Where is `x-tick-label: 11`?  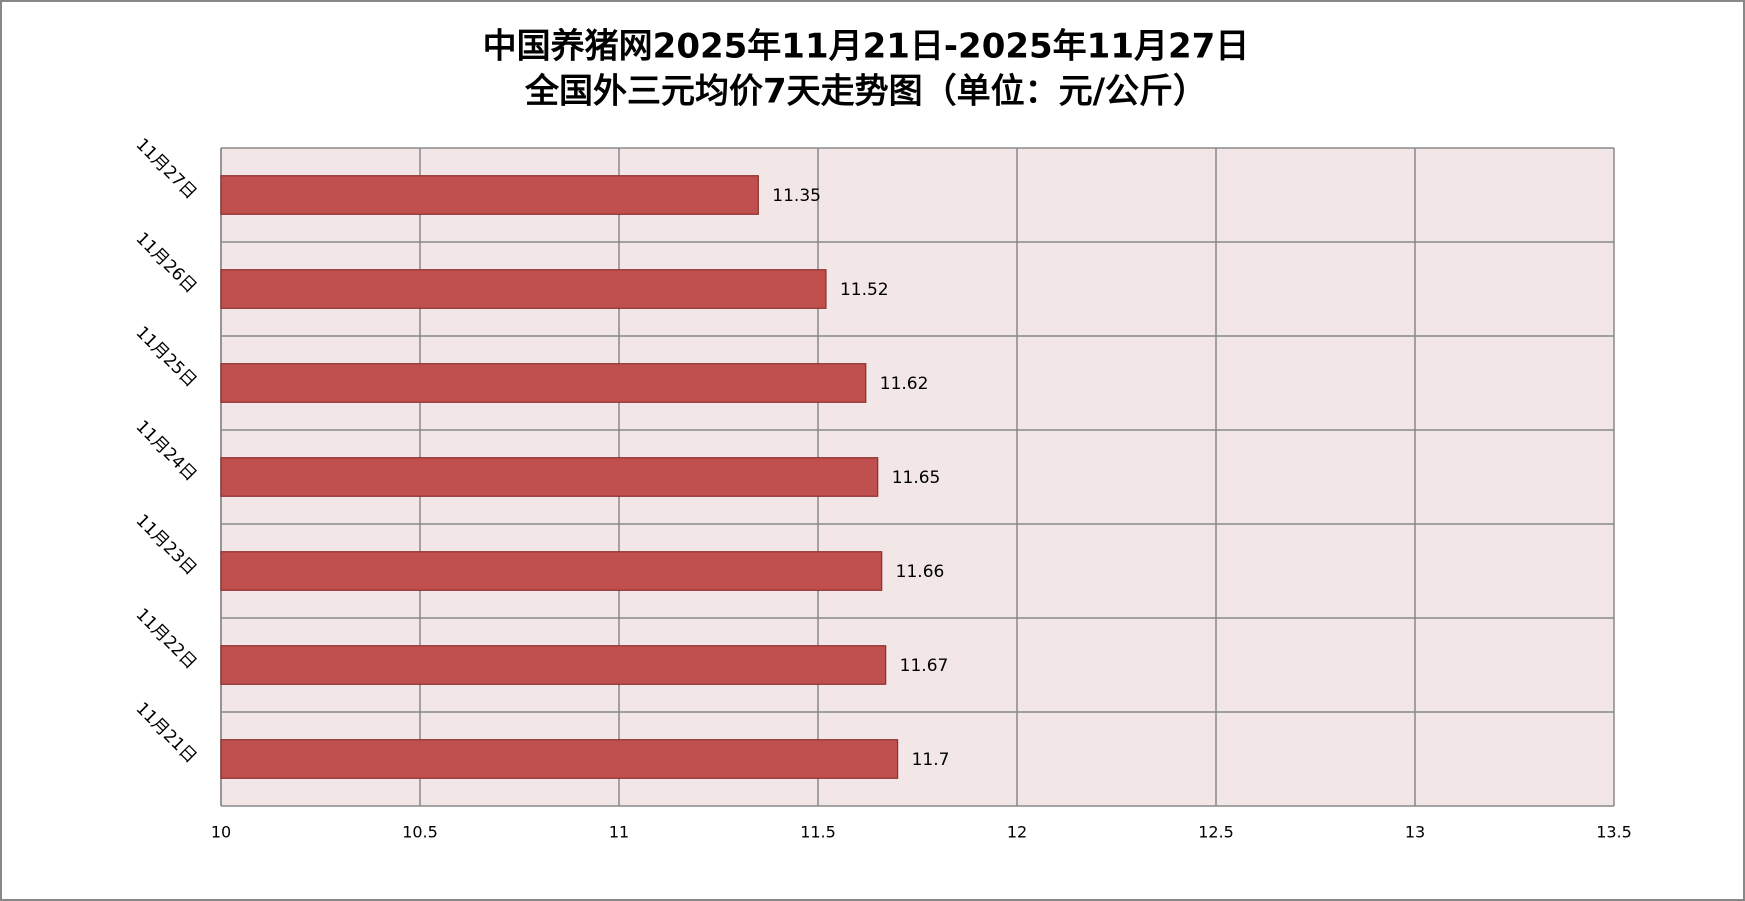 x-tick-label: 11 is located at coordinates (619, 832).